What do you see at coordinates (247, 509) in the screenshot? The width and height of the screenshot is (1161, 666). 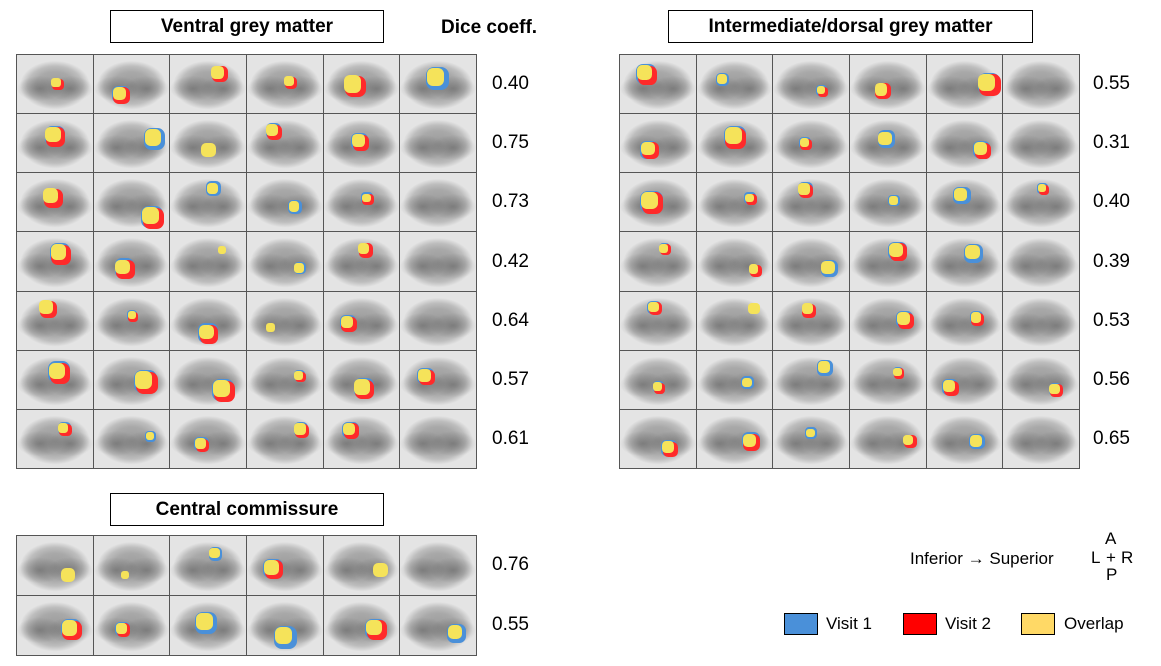 I see `central-title: Central commissure` at bounding box center [247, 509].